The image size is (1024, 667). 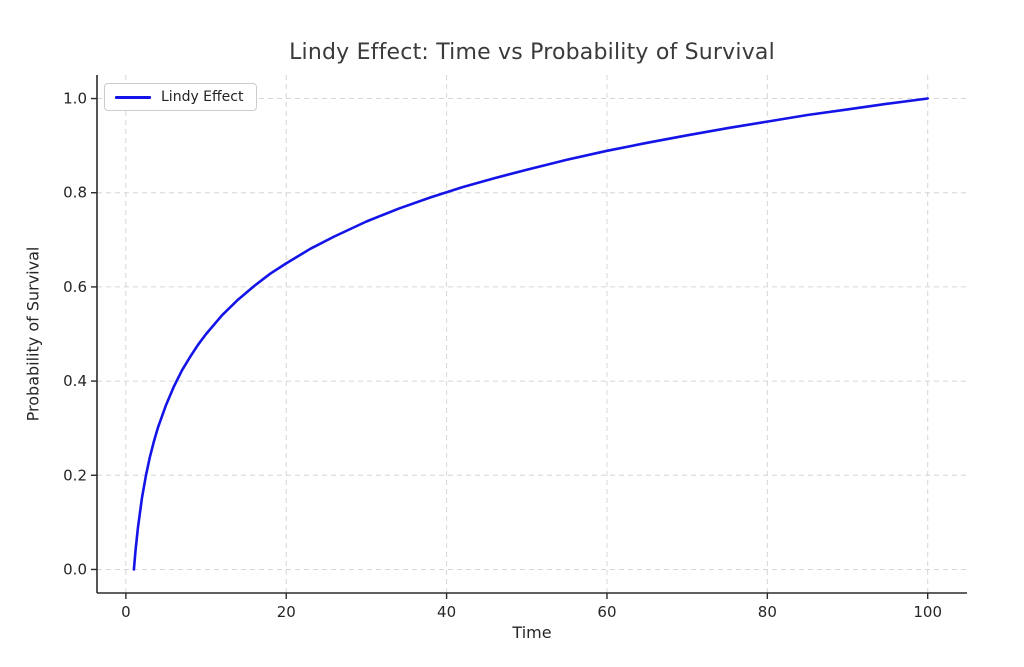 What do you see at coordinates (75, 475) in the screenshot?
I see `y-tick-label: 0.2` at bounding box center [75, 475].